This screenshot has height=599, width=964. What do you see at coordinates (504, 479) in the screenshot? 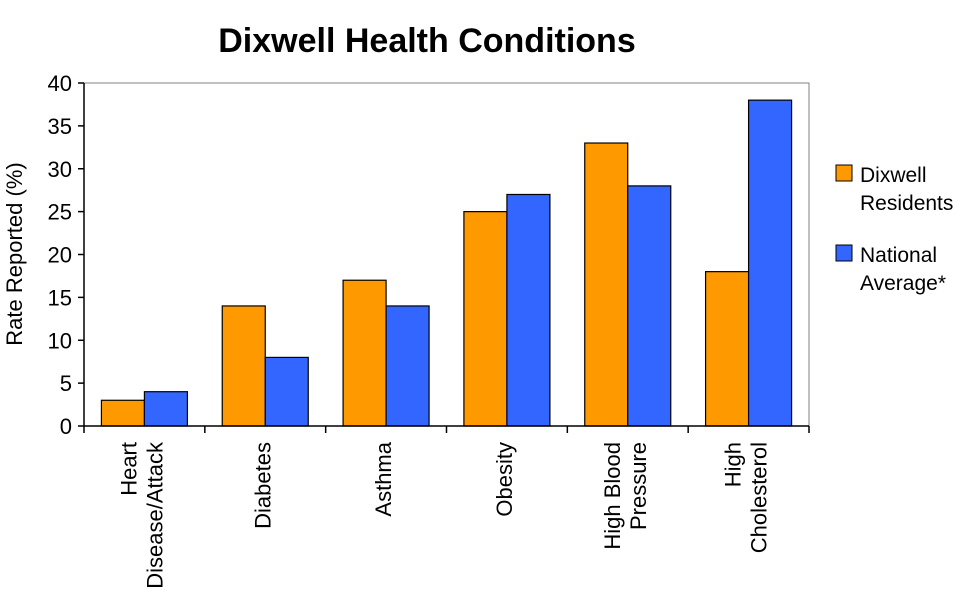
I see `x-tick-label: Obesity` at bounding box center [504, 479].